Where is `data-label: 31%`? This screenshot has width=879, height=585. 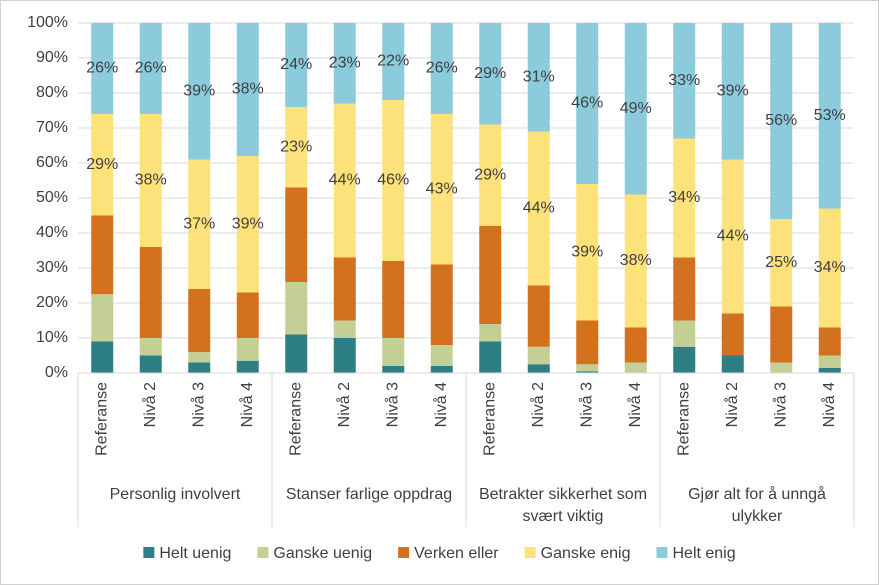
data-label: 31% is located at coordinates (539, 76).